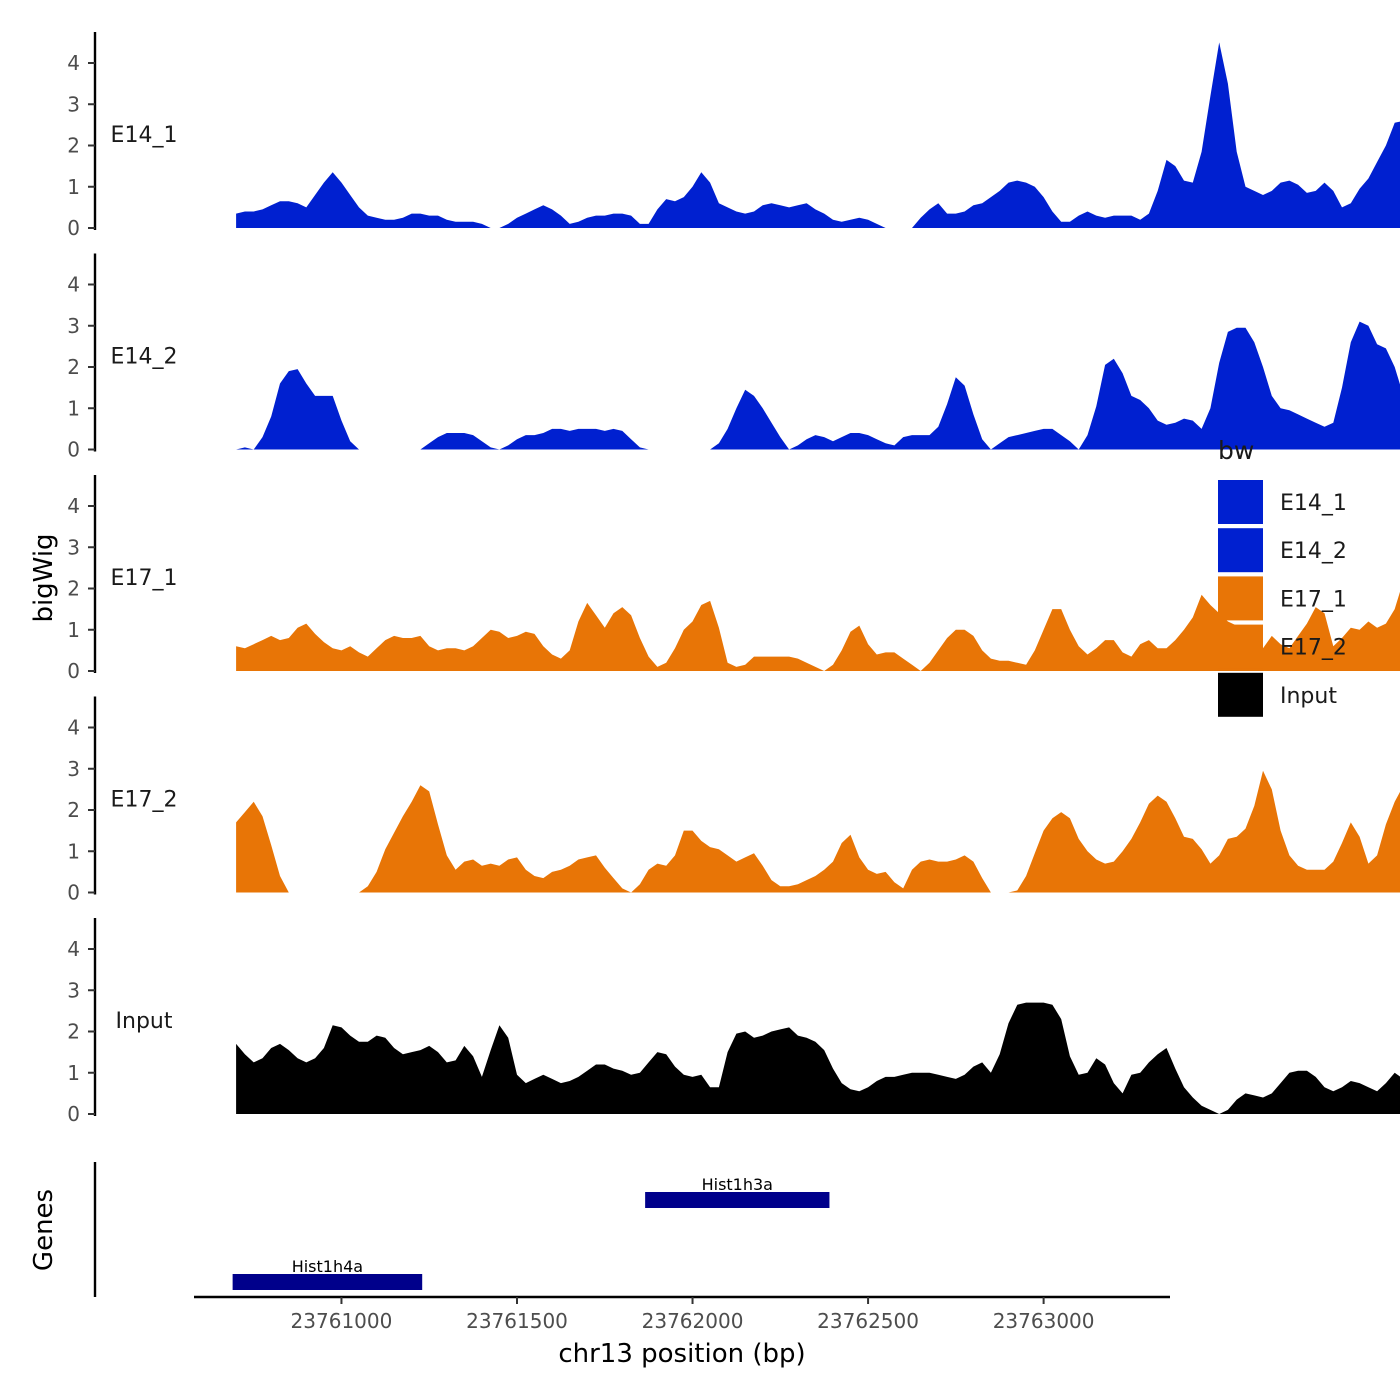 This screenshot has height=1400, width=1400. What do you see at coordinates (327, 1266) in the screenshot?
I see `gene-label: Hist1h4a` at bounding box center [327, 1266].